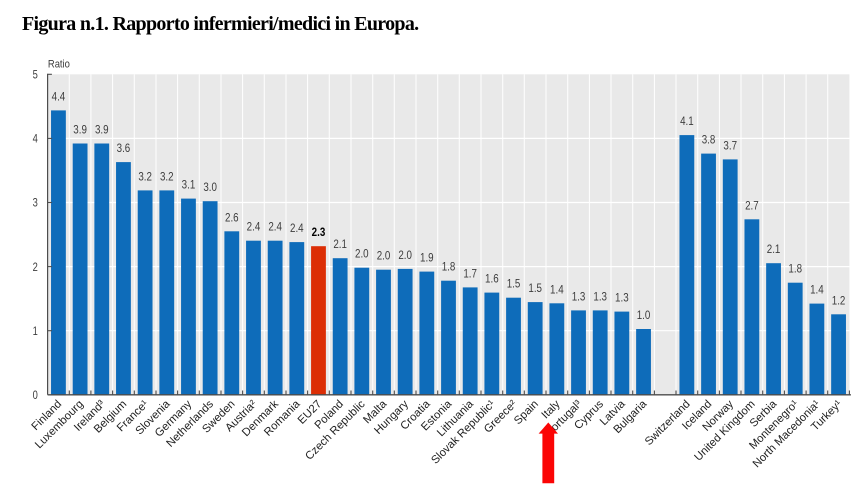 The height and width of the screenshot is (493, 860). I want to click on svg-text: 0, so click(35, 395).